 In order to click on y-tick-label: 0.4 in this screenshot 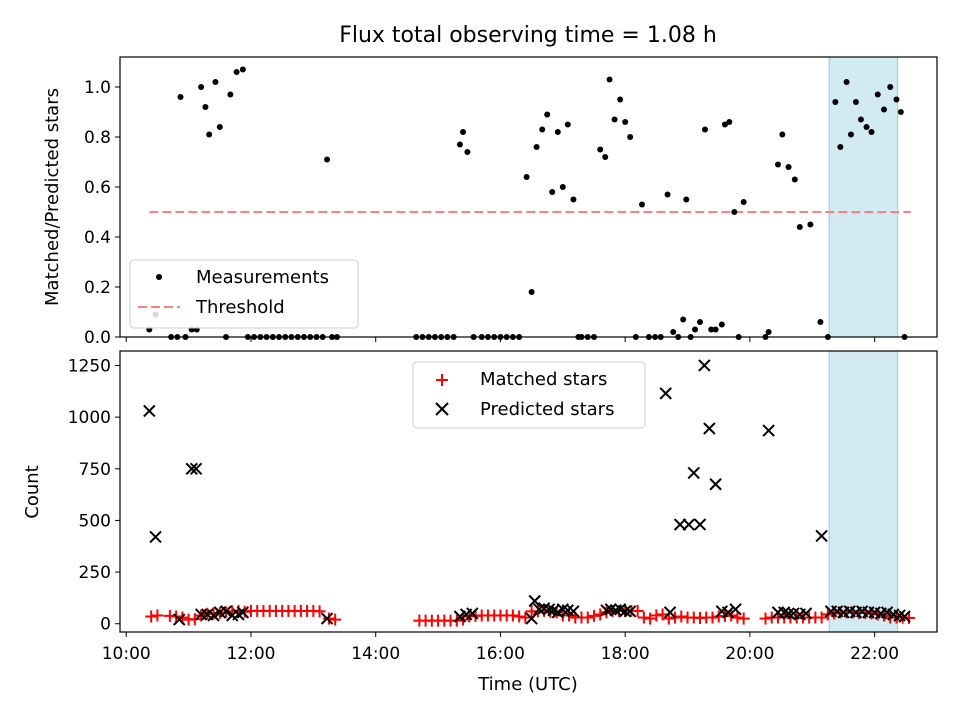, I will do `click(97, 238)`.